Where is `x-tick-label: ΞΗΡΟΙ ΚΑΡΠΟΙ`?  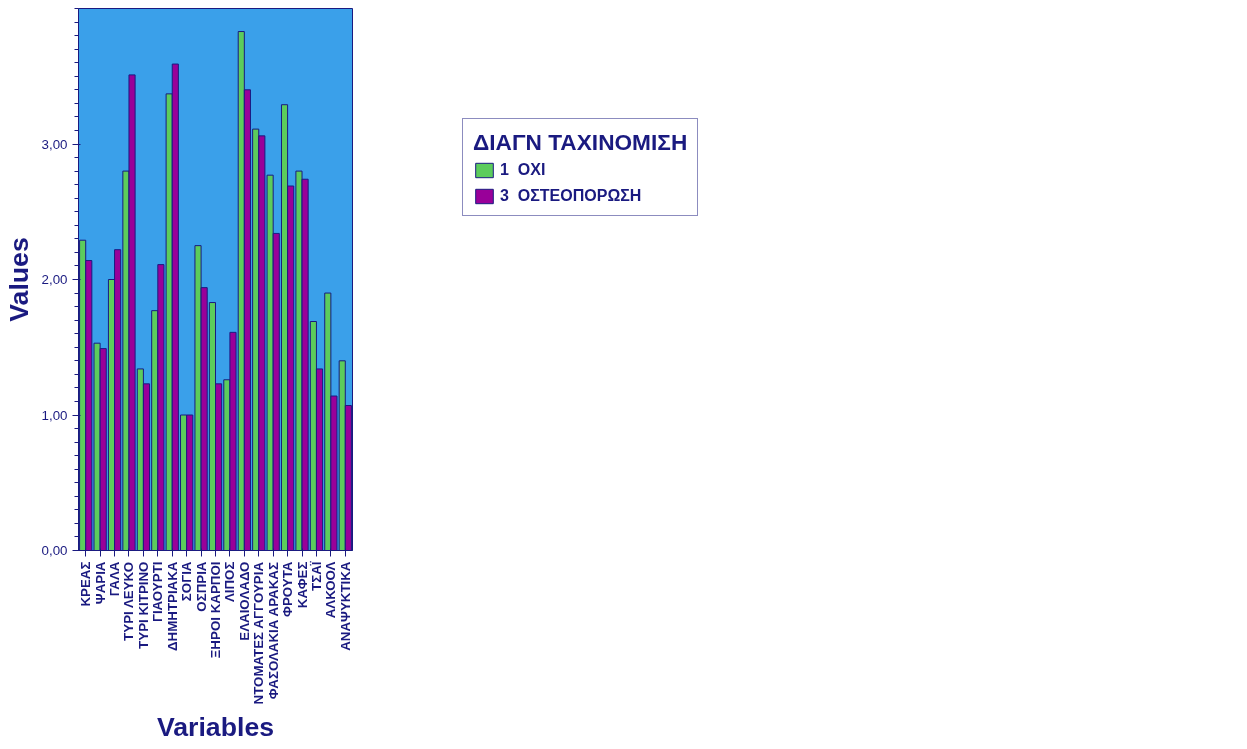 x-tick-label: ΞΗΡΟΙ ΚΑΡΠΟΙ is located at coordinates (215, 610).